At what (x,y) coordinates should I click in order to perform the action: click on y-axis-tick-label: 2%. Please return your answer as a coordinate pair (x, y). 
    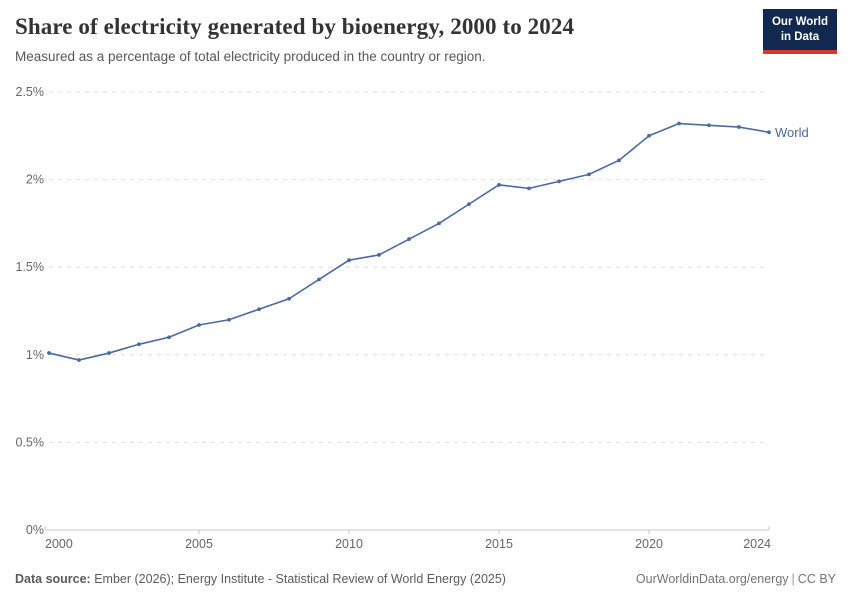
    Looking at the image, I should click on (35, 180).